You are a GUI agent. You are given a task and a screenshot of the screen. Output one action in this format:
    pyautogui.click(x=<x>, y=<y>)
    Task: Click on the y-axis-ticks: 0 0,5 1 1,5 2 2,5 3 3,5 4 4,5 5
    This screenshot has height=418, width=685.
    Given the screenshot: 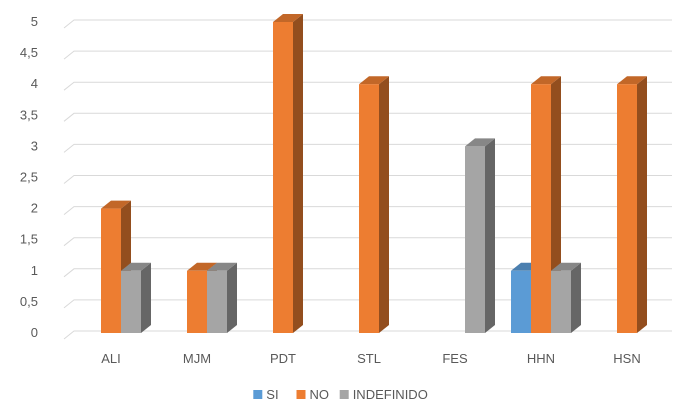 What is the action you would take?
    pyautogui.click(x=29, y=177)
    